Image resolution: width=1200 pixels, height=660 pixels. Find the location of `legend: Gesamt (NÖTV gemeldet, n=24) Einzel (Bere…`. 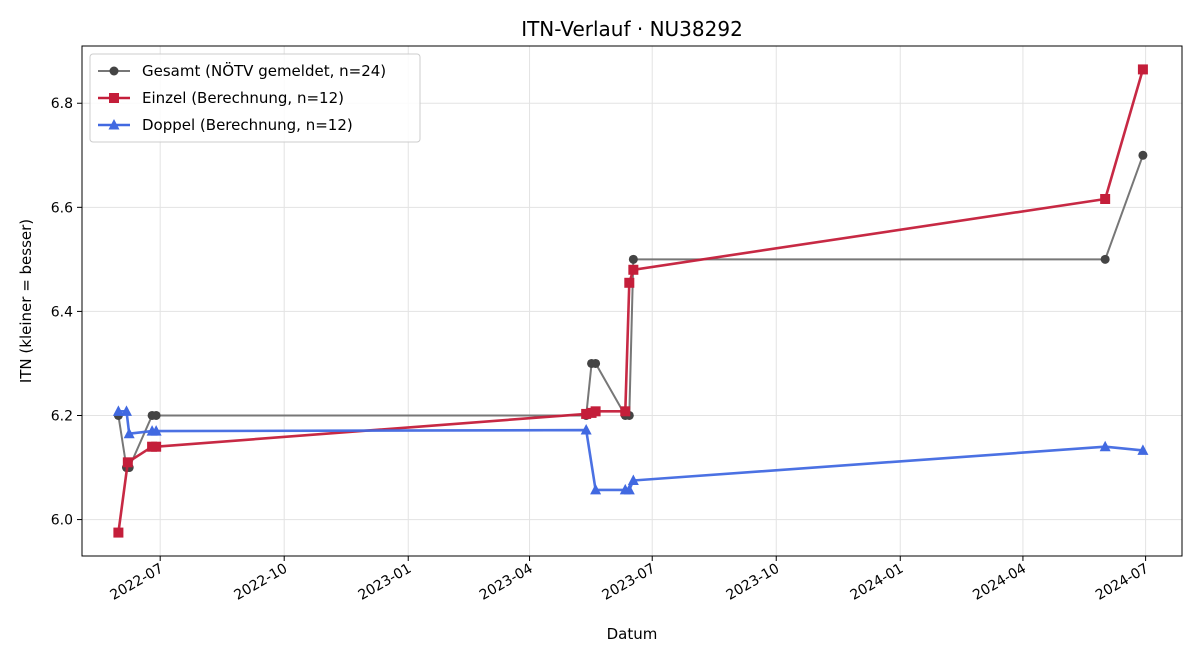

legend: Gesamt (NÖTV gemeldet, n=24) Einzel (Bere… is located at coordinates (255, 98).